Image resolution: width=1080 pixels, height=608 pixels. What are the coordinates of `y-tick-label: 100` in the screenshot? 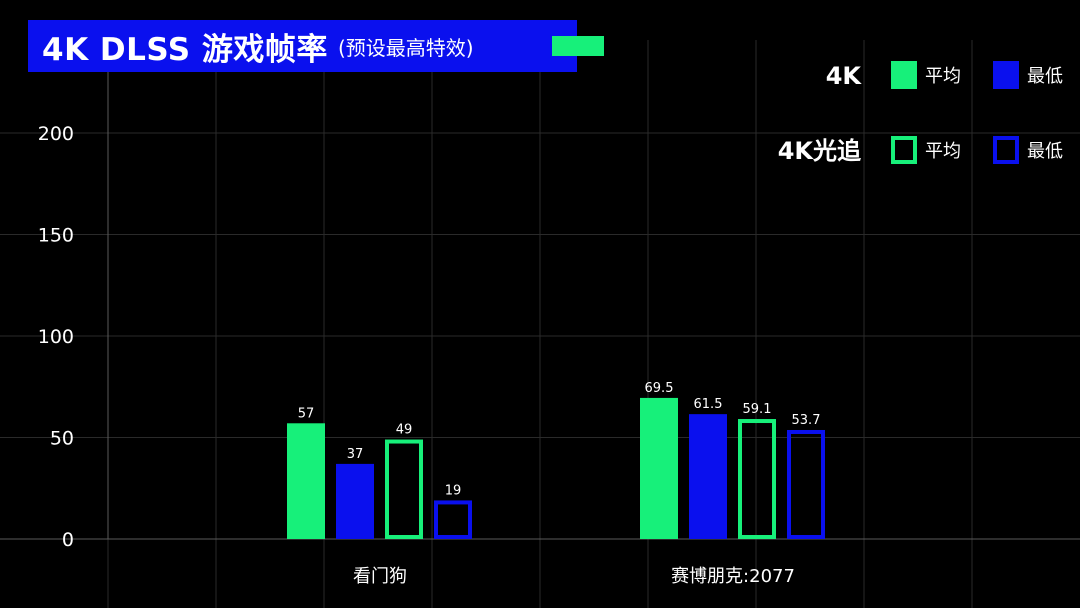 It's located at (56, 337).